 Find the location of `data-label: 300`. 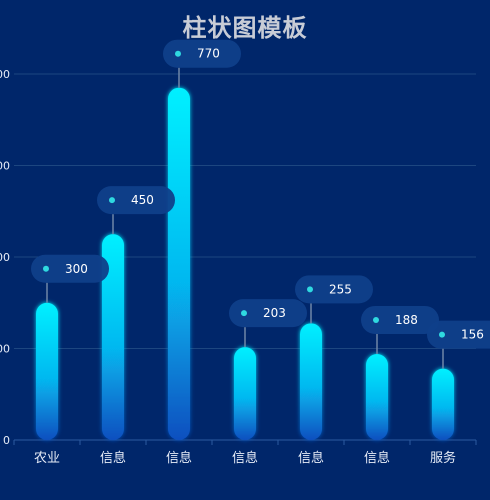

data-label: 300 is located at coordinates (76, 269).